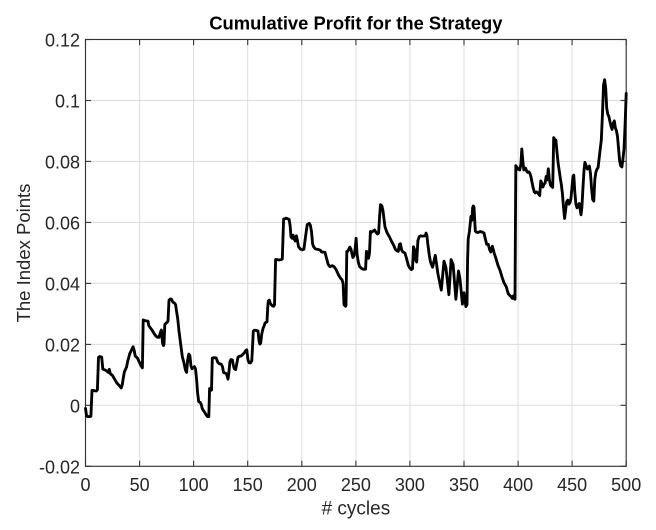 This screenshot has width=656, height=530. I want to click on svg-text: 0.04, so click(62, 284).